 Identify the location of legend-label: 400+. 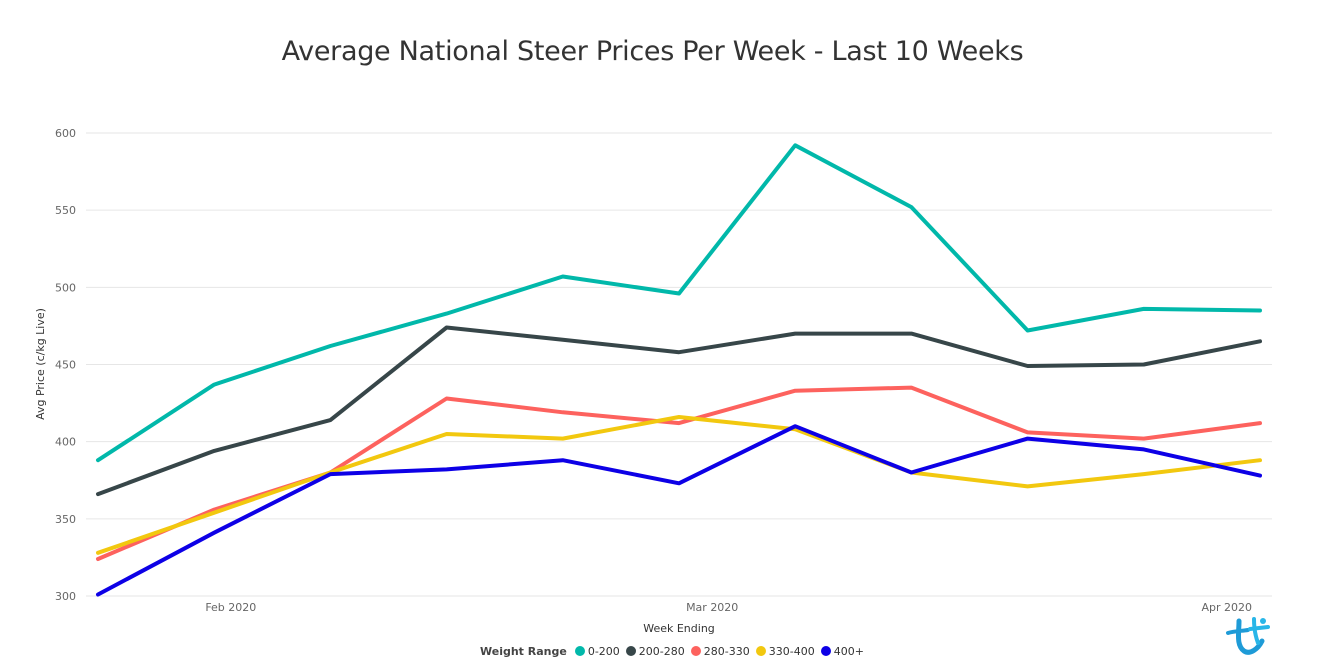
(848, 651).